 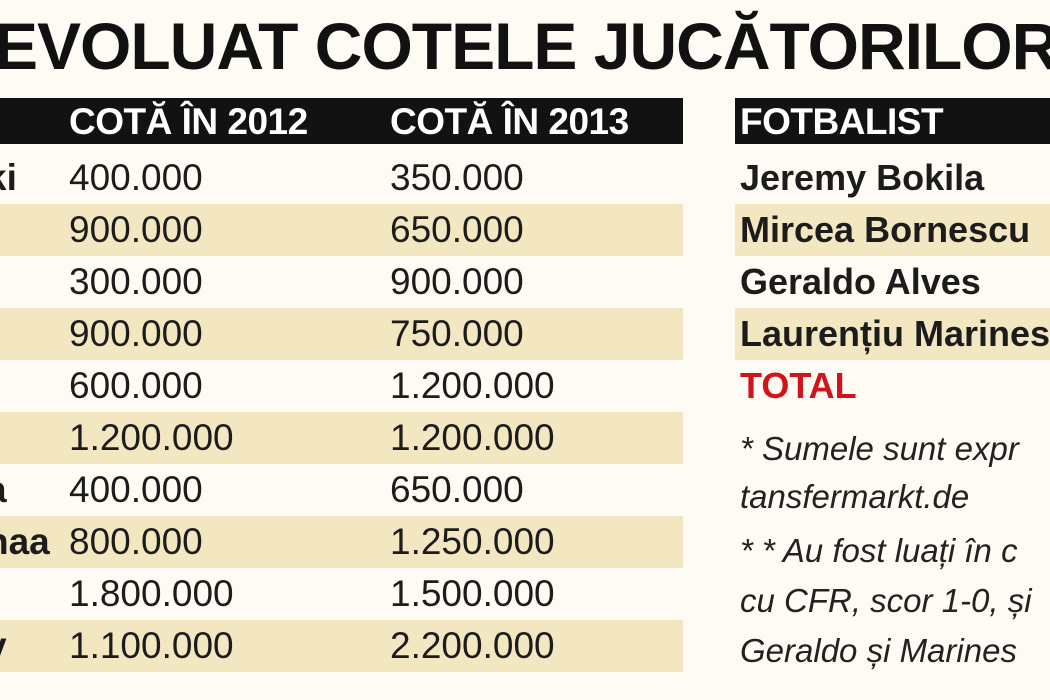 I want to click on page-title: EVOLUAT COTELE JUCĂTORILOR D, so click(x=525, y=46).